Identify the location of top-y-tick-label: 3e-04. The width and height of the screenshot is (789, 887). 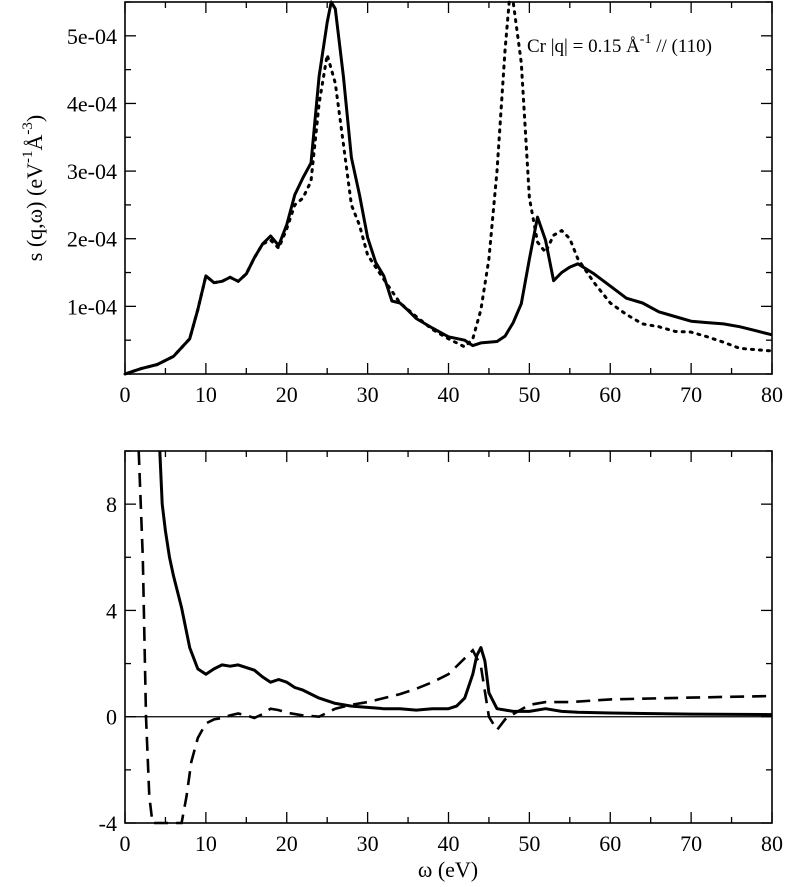
(92, 171).